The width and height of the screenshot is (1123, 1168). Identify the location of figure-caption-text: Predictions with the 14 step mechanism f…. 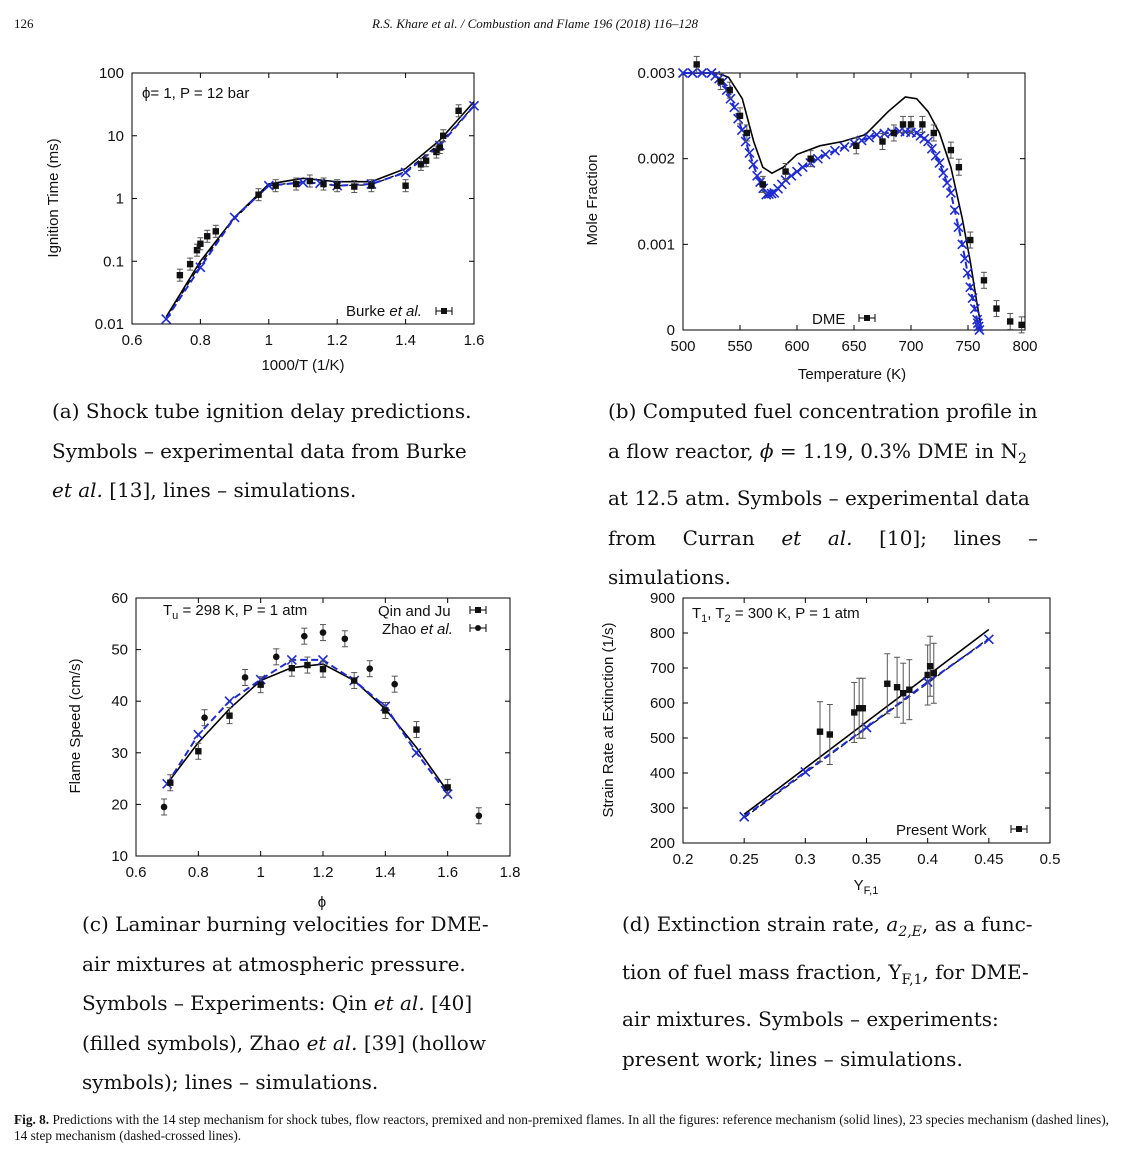
(561, 1127).